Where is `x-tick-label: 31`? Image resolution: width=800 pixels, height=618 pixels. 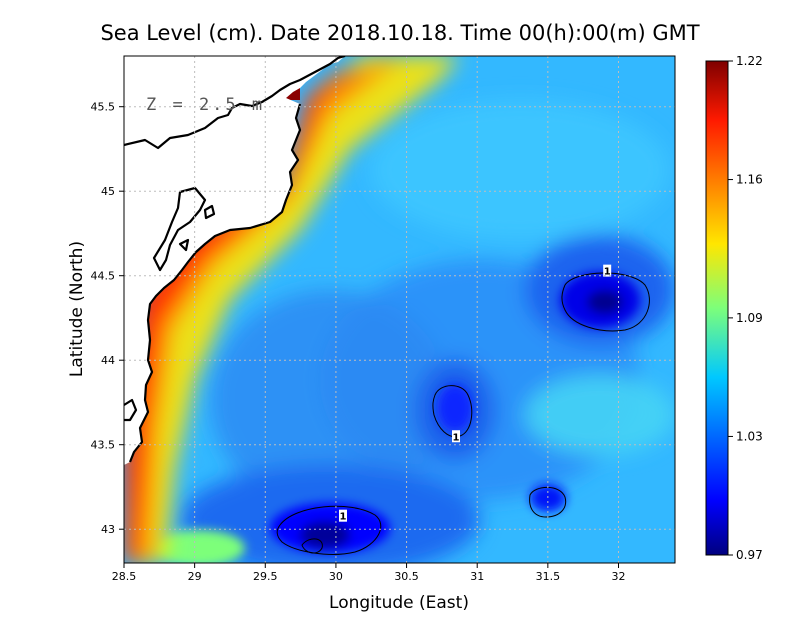
x-tick-label: 31 is located at coordinates (477, 576).